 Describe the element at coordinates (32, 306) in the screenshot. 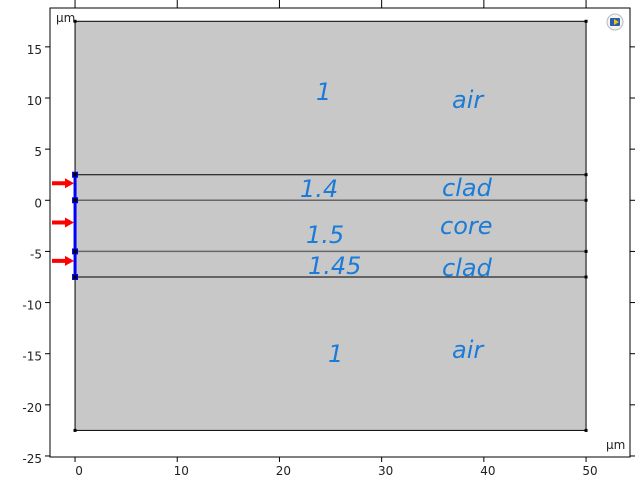

I see `y-tick-label: -10` at that location.